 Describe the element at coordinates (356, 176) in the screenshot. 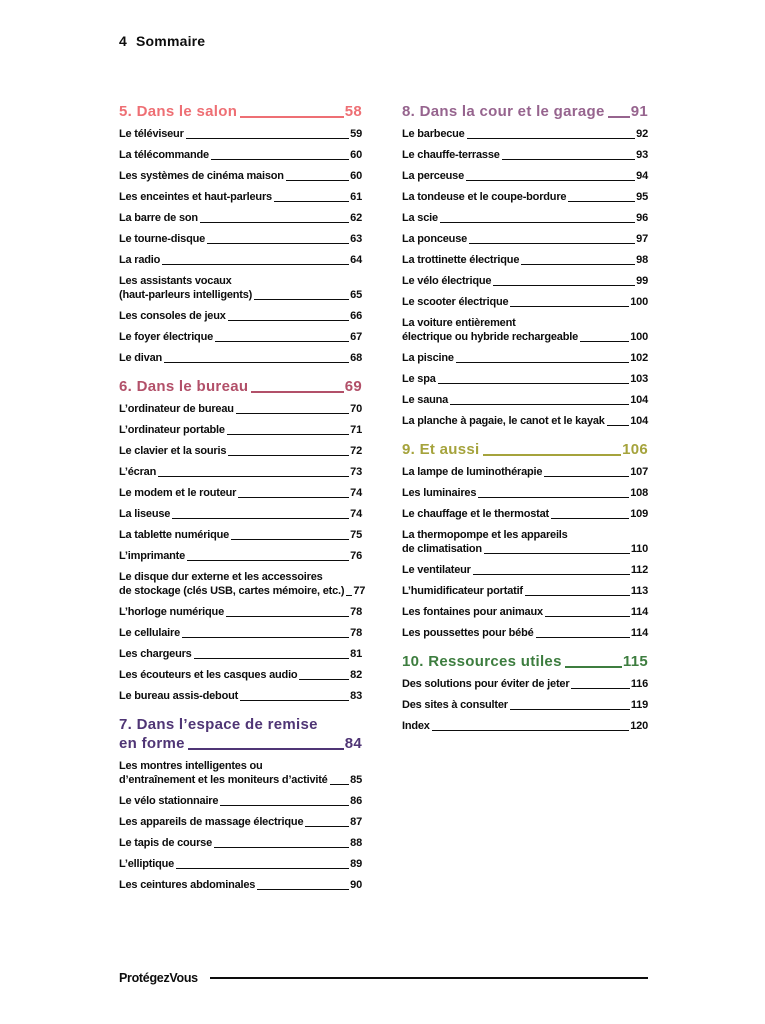

I see `entry-page-number: 60` at that location.